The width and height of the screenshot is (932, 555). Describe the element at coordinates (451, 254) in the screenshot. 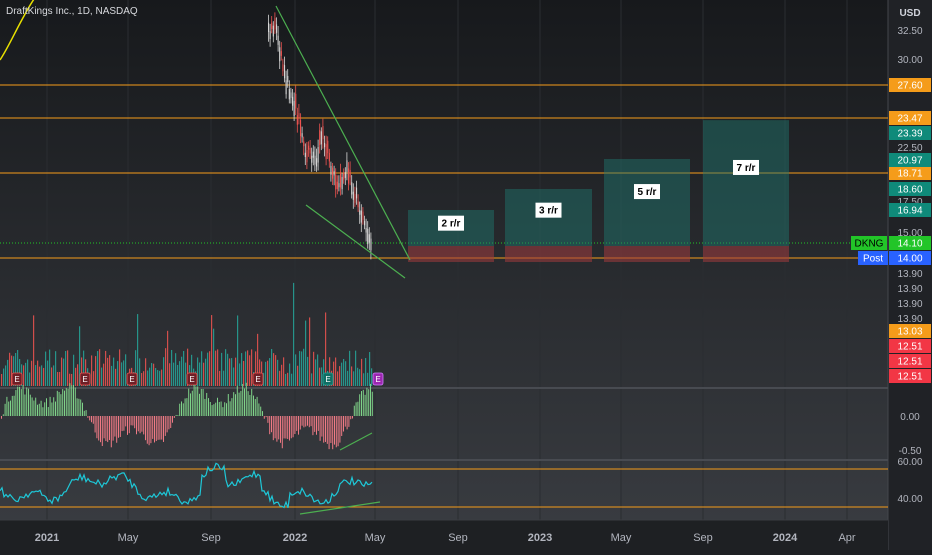

I see `risk-zone` at that location.